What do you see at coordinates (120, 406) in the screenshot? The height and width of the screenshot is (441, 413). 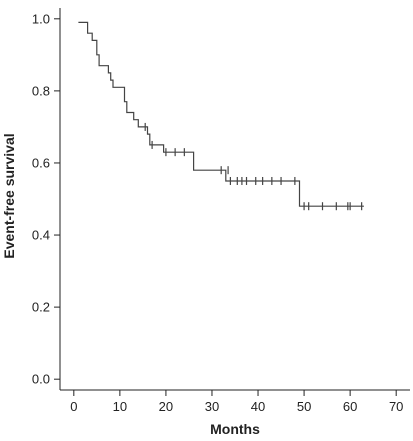 I see `x-tick-label: 10` at bounding box center [120, 406].